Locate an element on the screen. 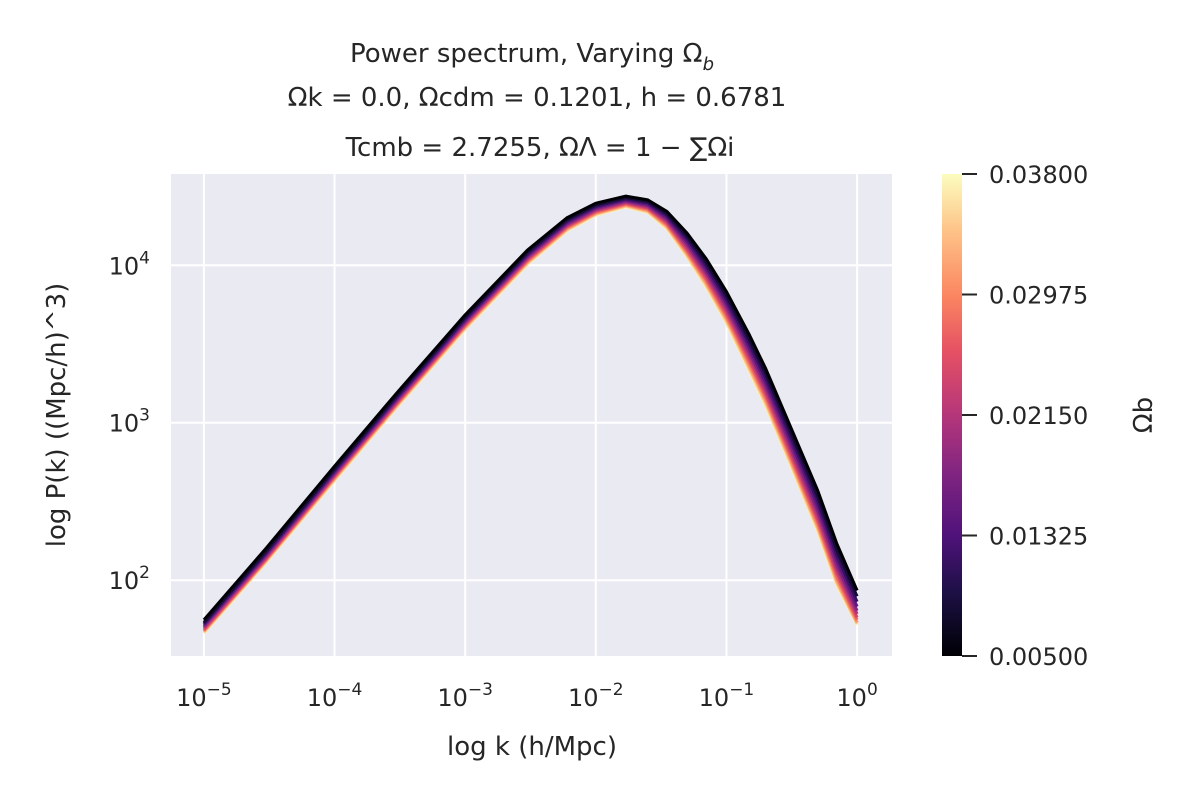 This screenshot has height=800, width=1200. colorbar-tick-label: 0.02975 is located at coordinates (1038, 296).